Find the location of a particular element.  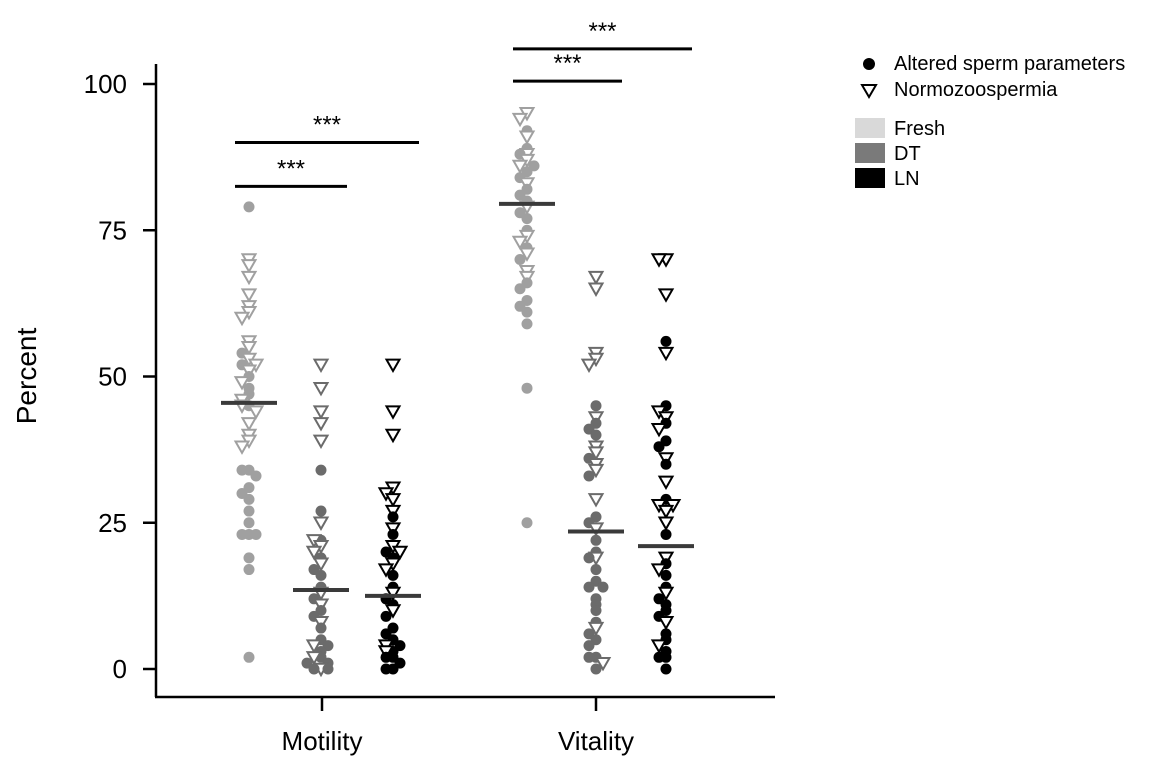

series-motility-dt is located at coordinates (317, 518).